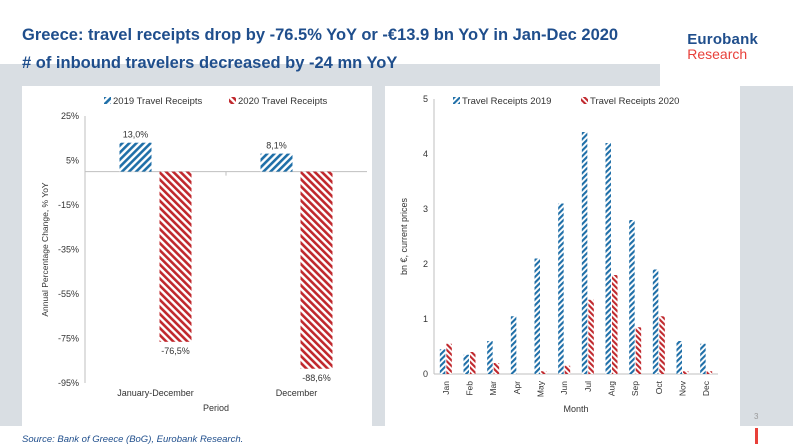 The width and height of the screenshot is (793, 446). I want to click on x-axis-title: Month, so click(575, 409).